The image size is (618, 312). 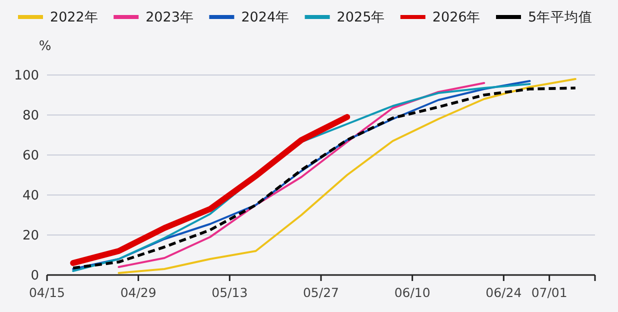 What do you see at coordinates (47, 292) in the screenshot?
I see `x-tick-label: 04/15` at bounding box center [47, 292].